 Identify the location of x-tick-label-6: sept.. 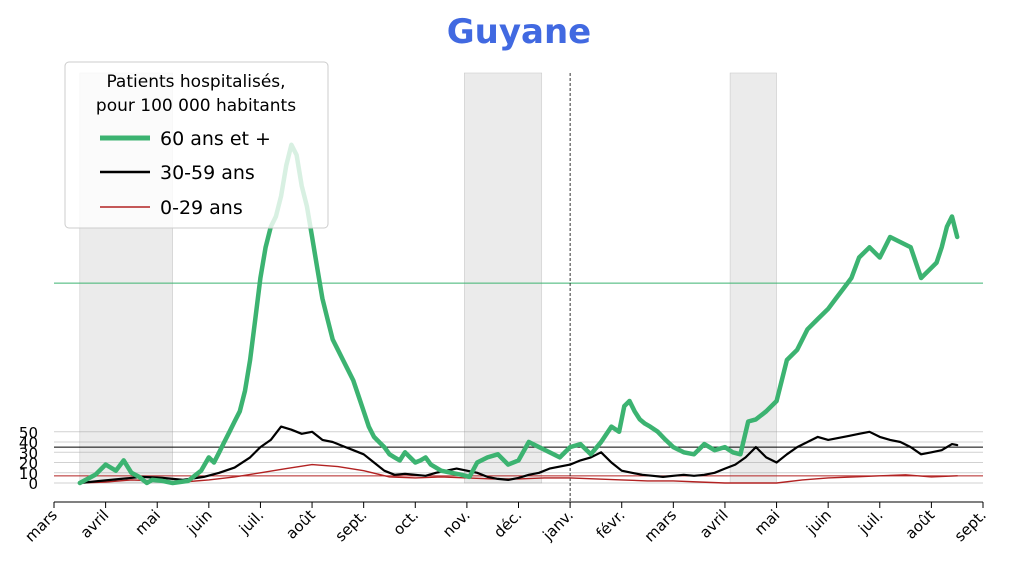
(350, 525).